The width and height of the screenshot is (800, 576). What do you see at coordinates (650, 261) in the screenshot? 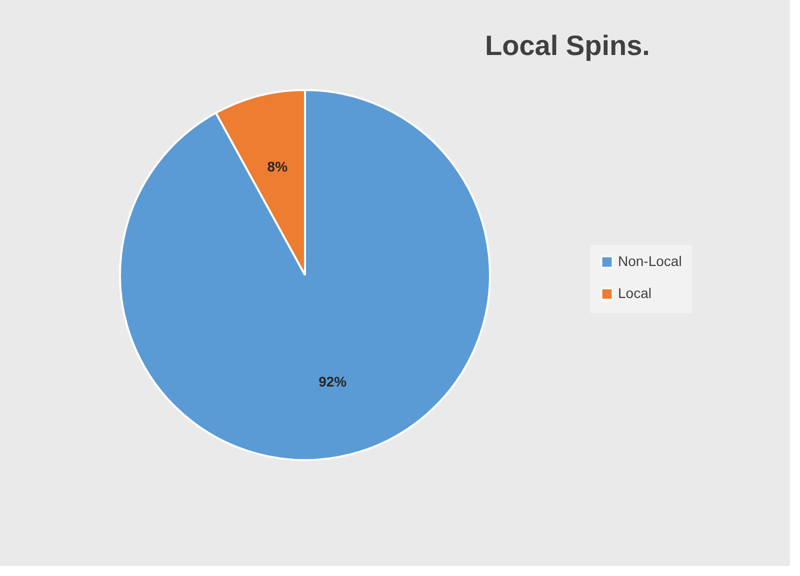
I see `legend-label: Non-Local` at bounding box center [650, 261].